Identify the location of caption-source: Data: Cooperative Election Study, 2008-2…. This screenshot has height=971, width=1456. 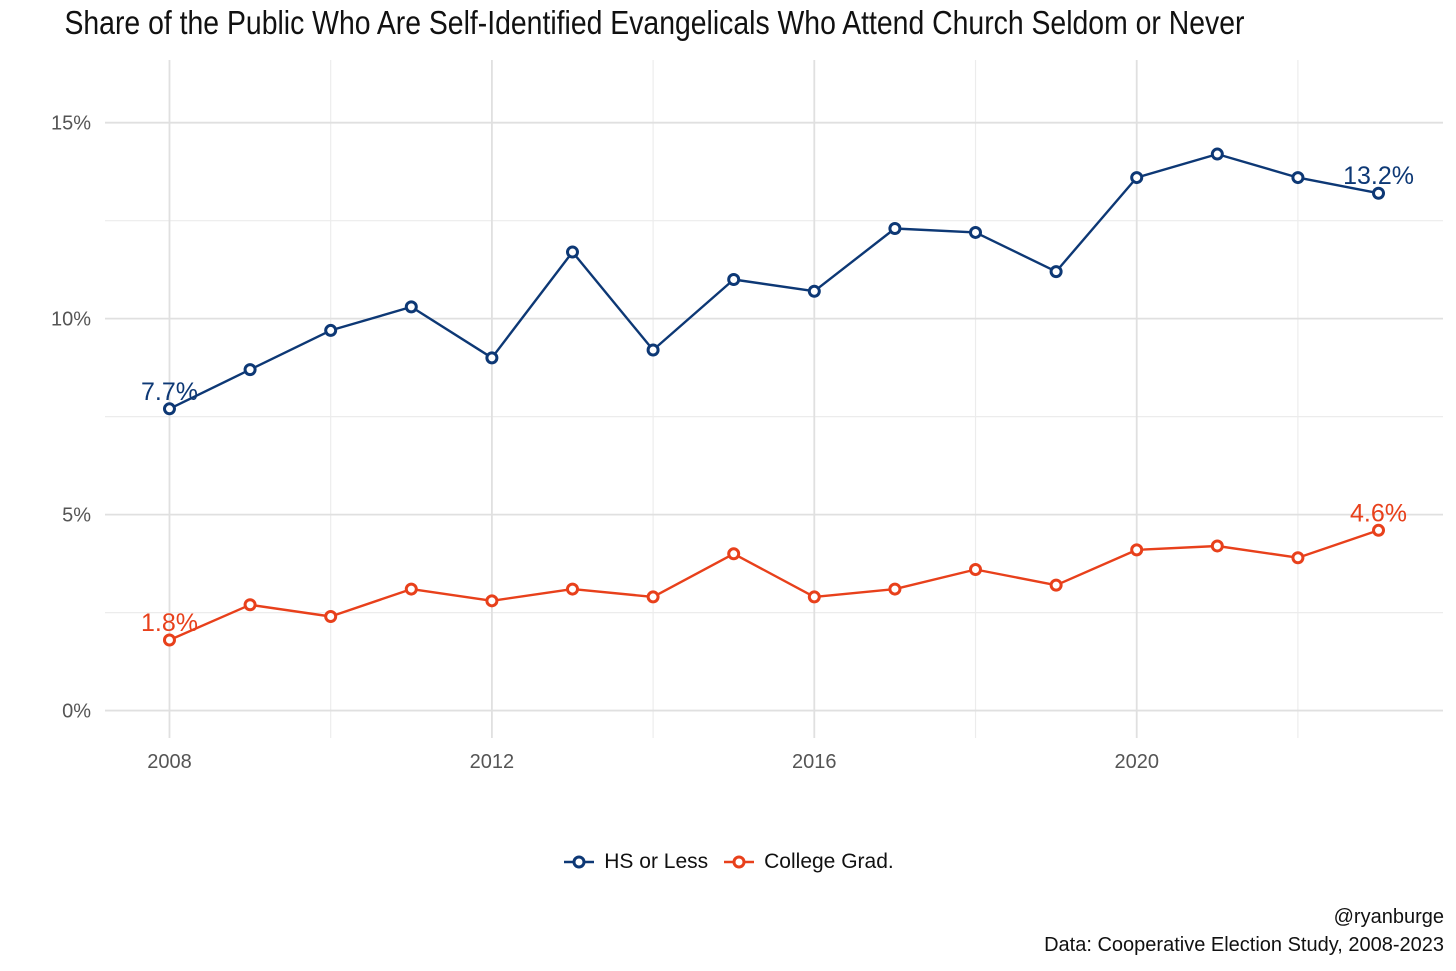
(1244, 945).